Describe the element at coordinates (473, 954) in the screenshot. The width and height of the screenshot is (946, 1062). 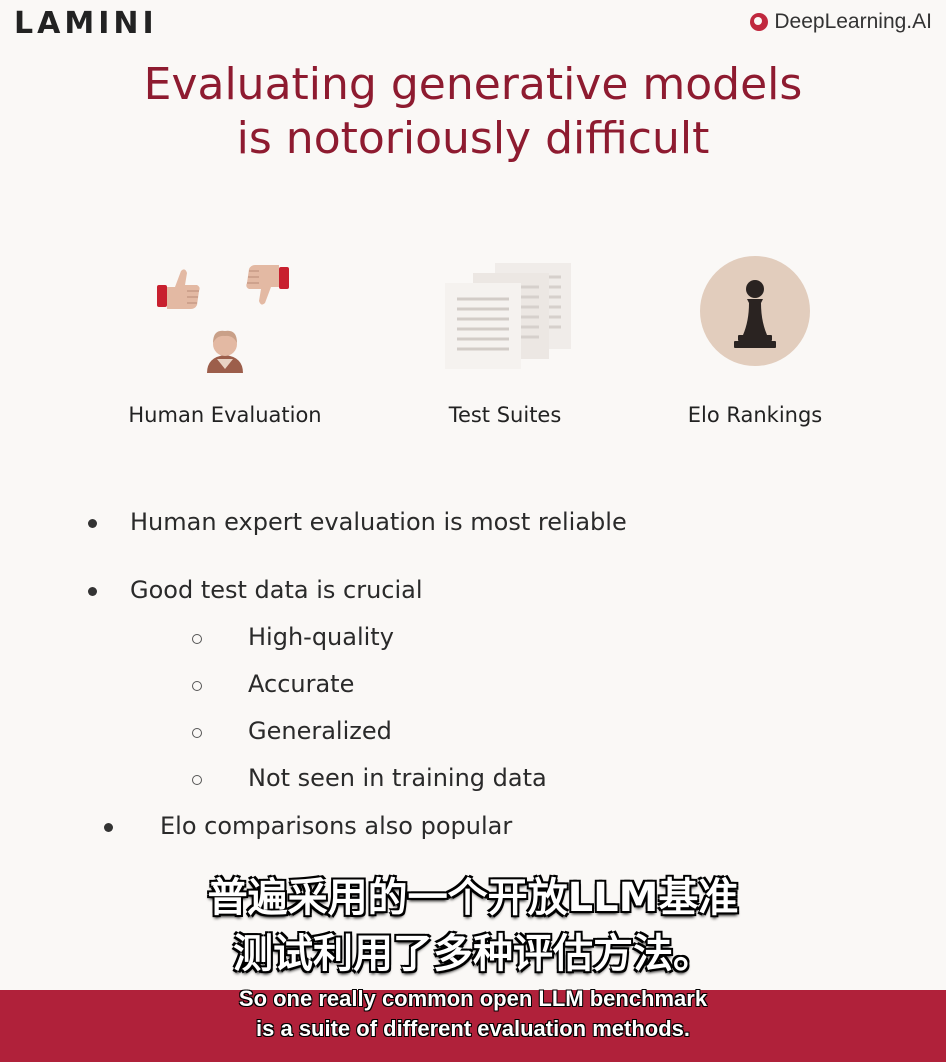
I see `subtitle-cn-line-2: 测试利用了多种评估方法。` at that location.